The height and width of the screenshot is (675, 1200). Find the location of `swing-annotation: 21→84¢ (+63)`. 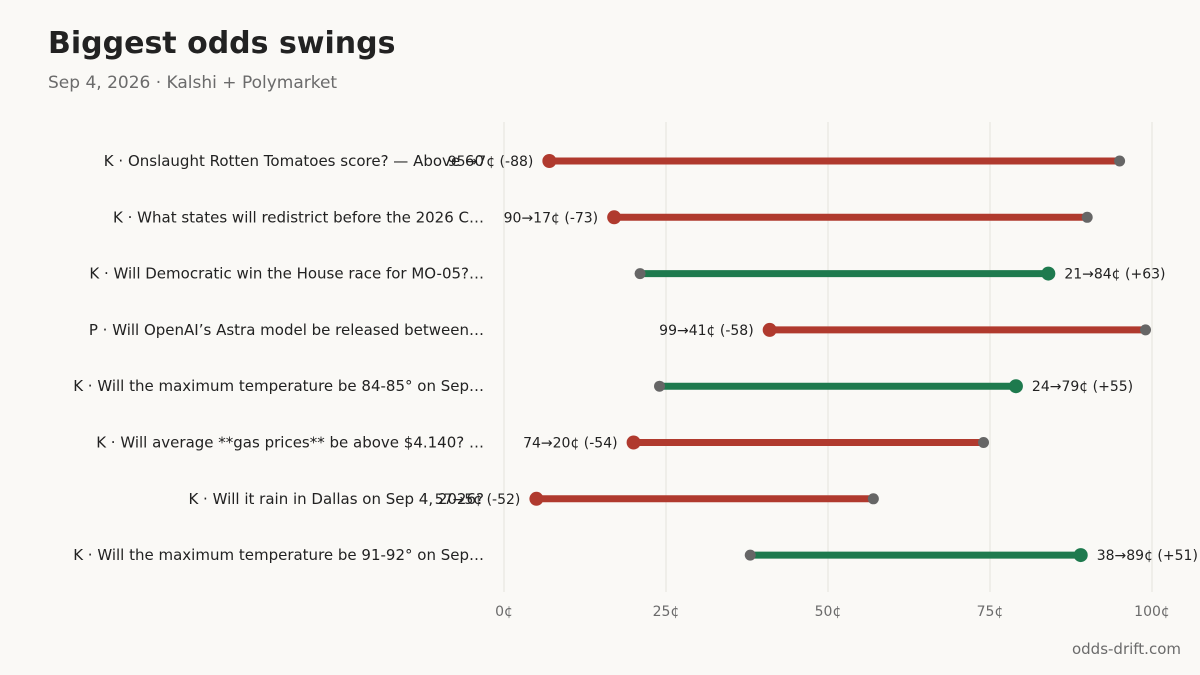

swing-annotation: 21→84¢ (+63) is located at coordinates (1114, 275).